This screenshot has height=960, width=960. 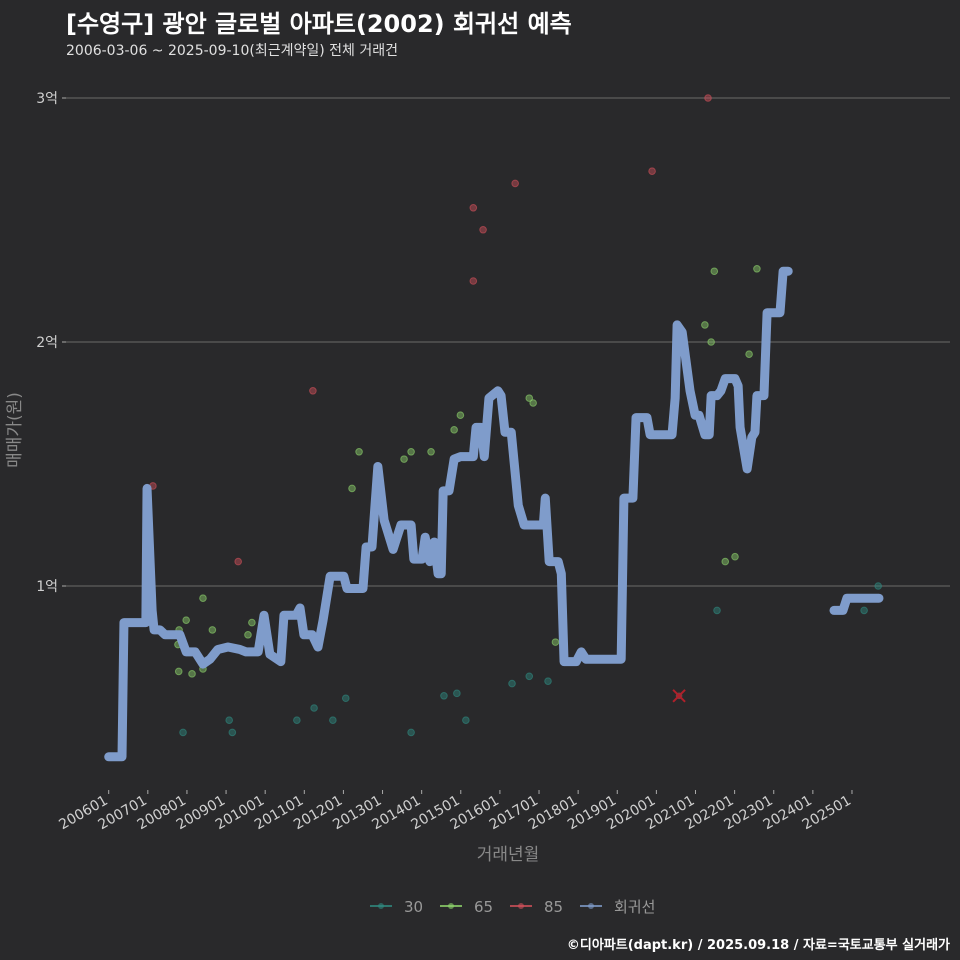 What do you see at coordinates (15, 430) in the screenshot?
I see `y-axis-label: 매매가(원)` at bounding box center [15, 430].